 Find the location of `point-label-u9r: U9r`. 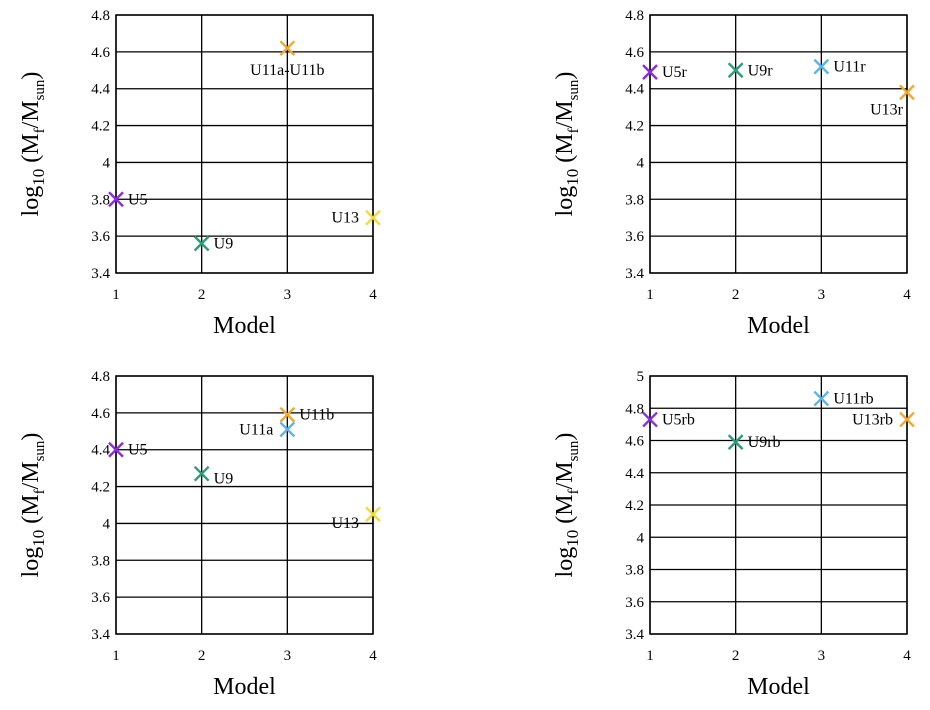

point-label-u9r: U9r is located at coordinates (761, 70).